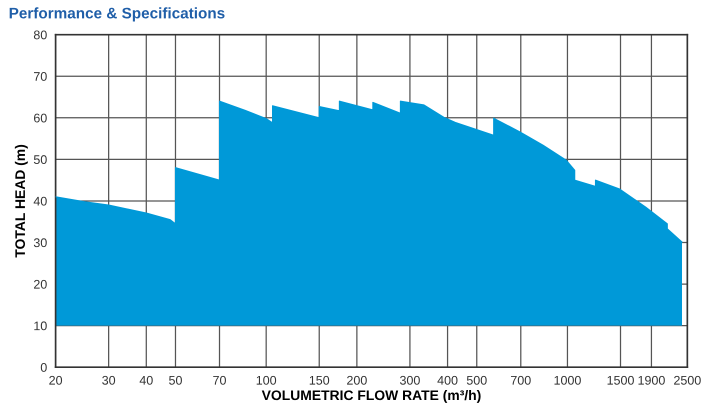  Describe the element at coordinates (175, 380) in the screenshot. I see `x-tick-label: 50` at that location.